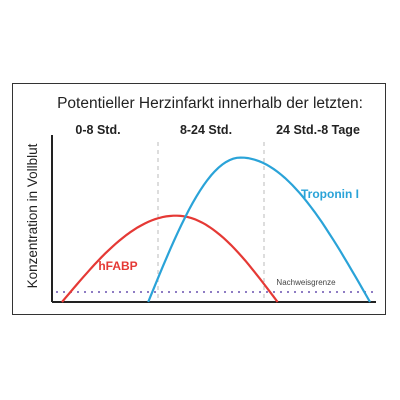 This screenshot has width=400, height=400. Describe the element at coordinates (32, 215) in the screenshot. I see `y-axis-label: Konzentration in Vollblut` at that location.